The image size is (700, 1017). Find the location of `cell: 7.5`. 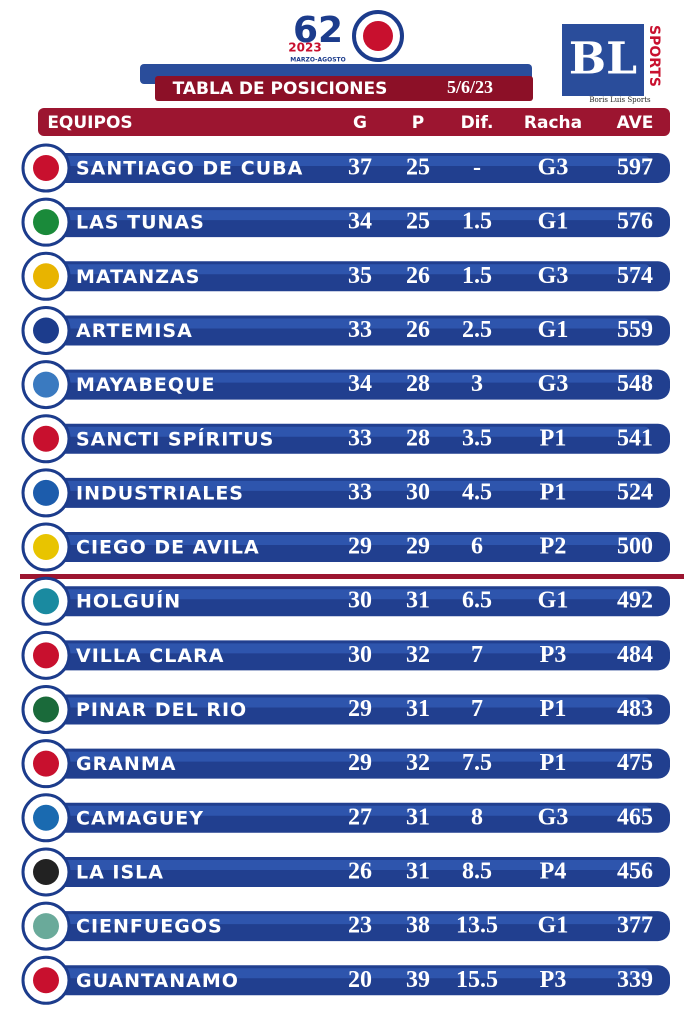

cell: 7.5 is located at coordinates (477, 763).